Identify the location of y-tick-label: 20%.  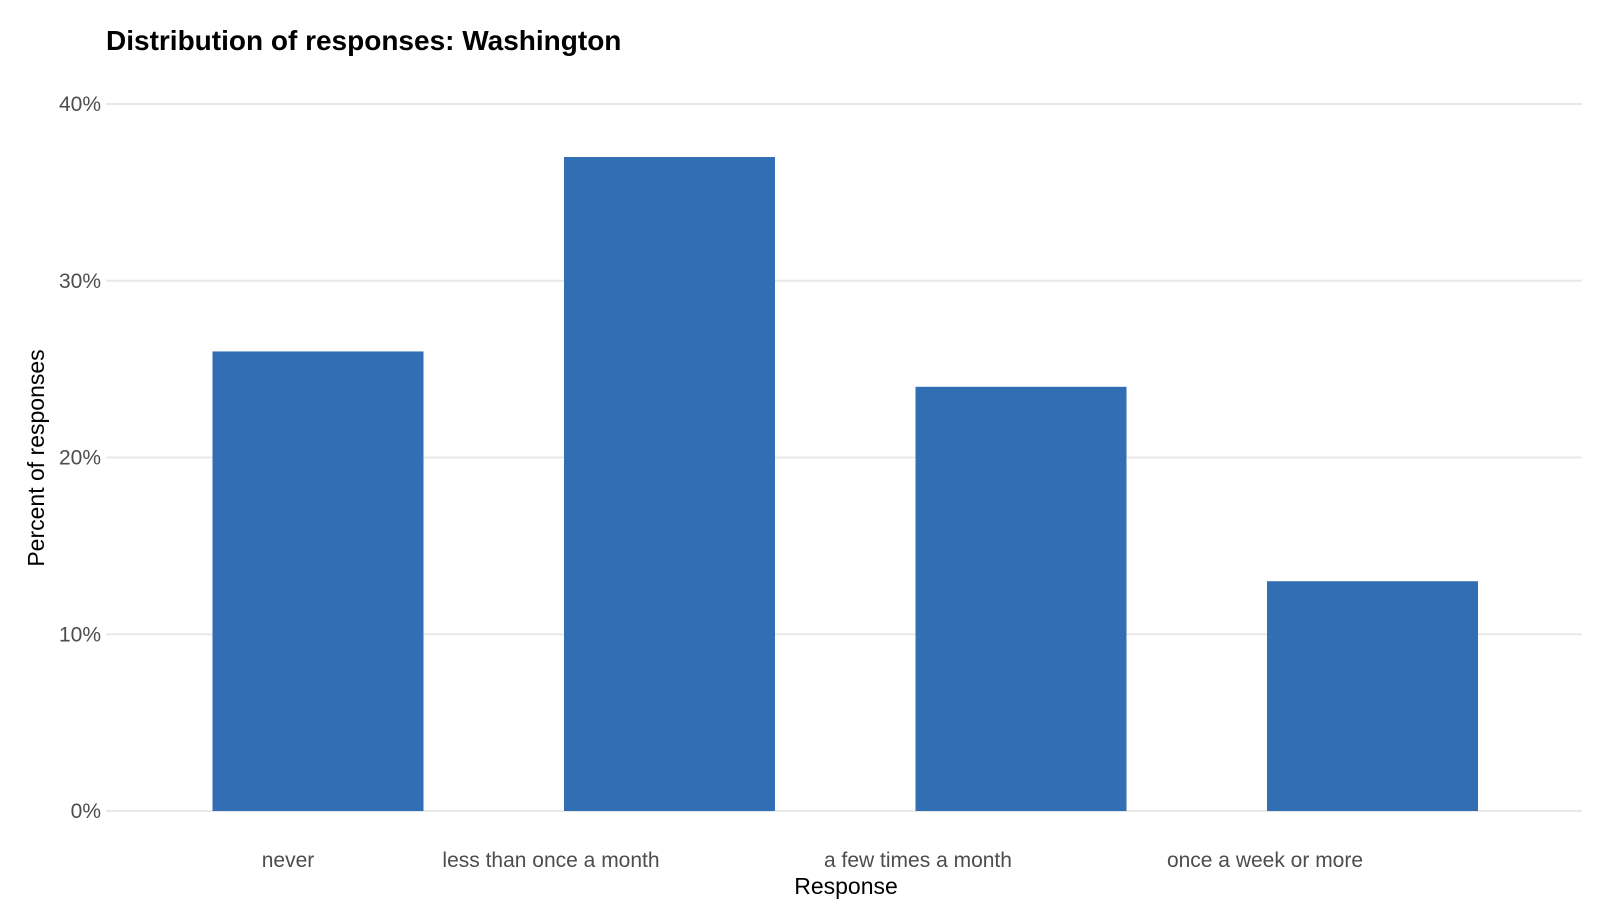
(80, 458).